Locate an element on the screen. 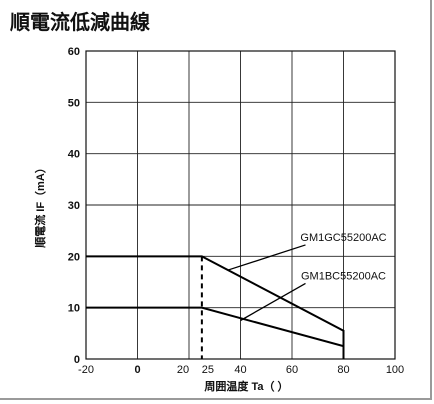 The height and width of the screenshot is (404, 434). x-tick-label: 20 is located at coordinates (183, 370).